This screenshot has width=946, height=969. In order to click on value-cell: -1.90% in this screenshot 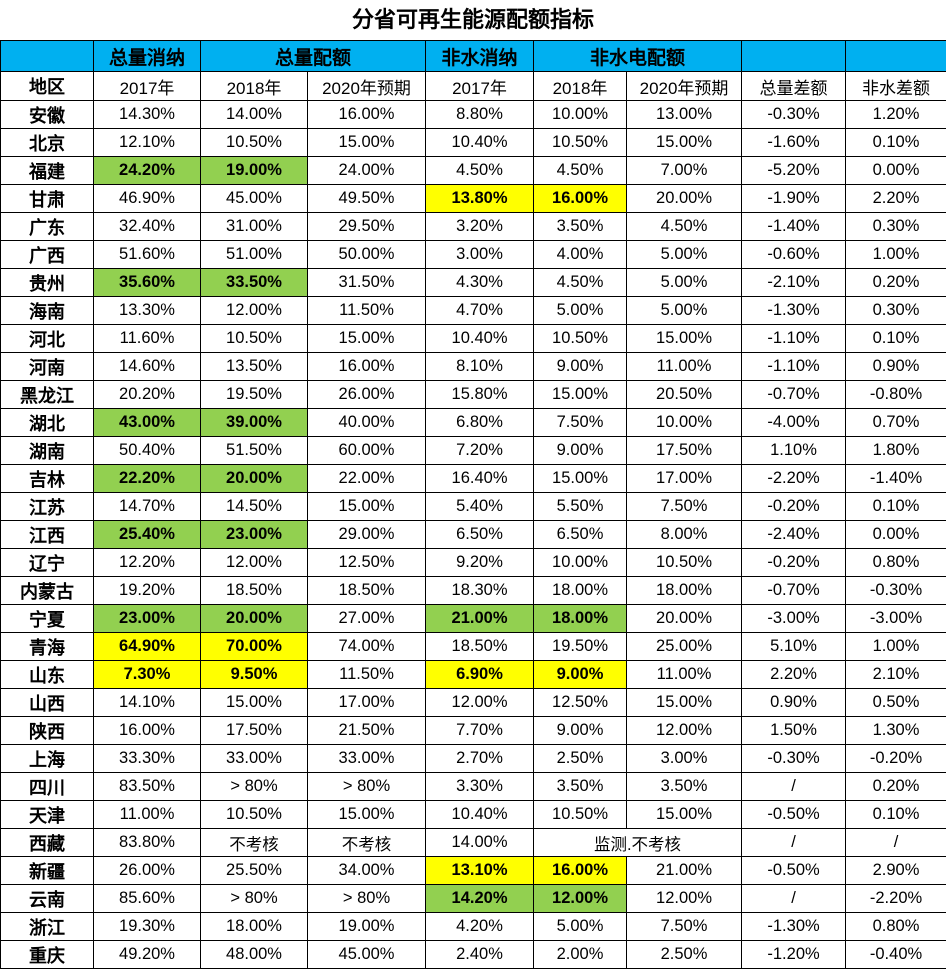, I will do `click(794, 199)`.